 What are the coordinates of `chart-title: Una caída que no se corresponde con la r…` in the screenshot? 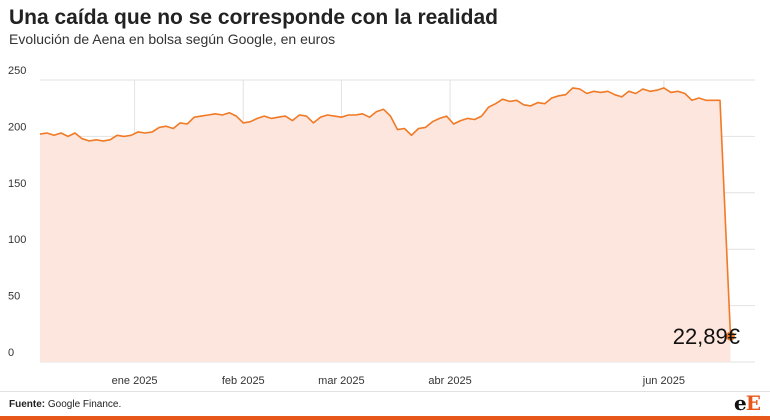 It's located at (253, 17).